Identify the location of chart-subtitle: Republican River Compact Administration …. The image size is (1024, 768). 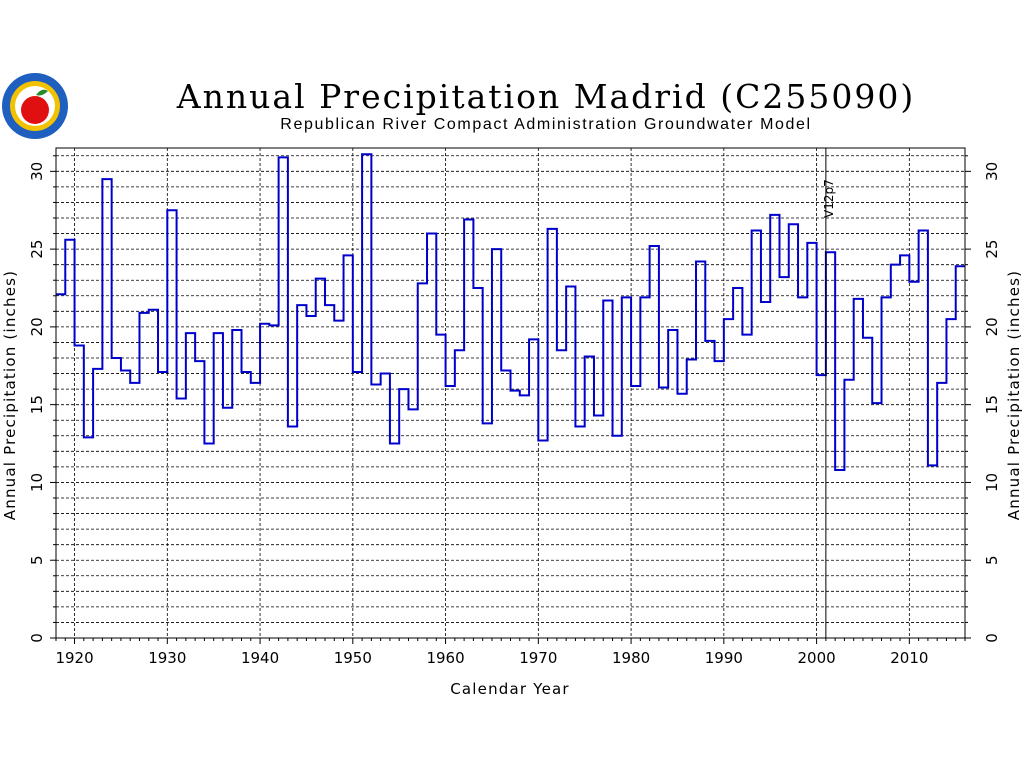
(545, 124).